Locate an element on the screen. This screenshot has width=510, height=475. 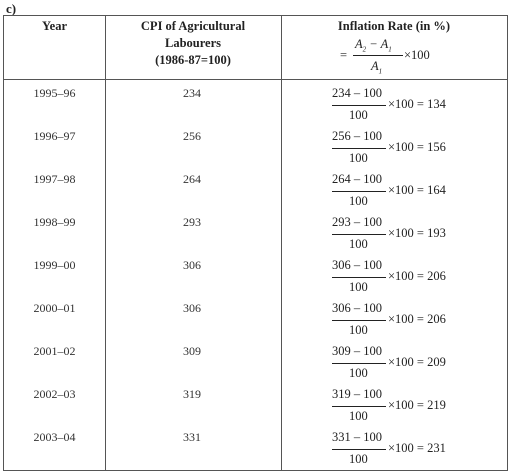
year-cell: 1997–98 is located at coordinates (54, 179).